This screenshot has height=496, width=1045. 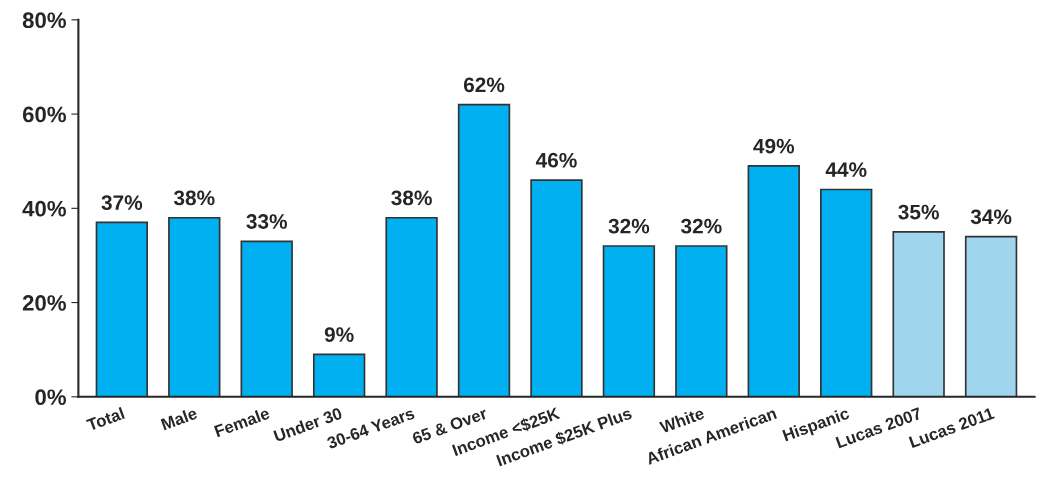 I want to click on data-label: 37%, so click(x=122, y=203).